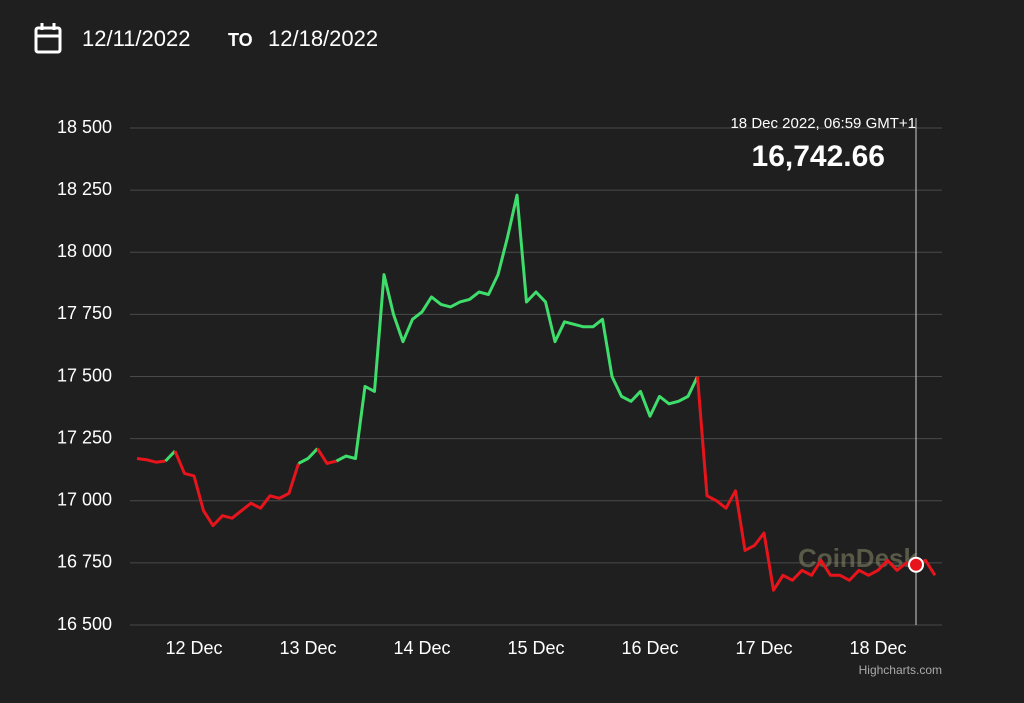 The image size is (1024, 703). I want to click on x-tick-label: 14 Dec, so click(421, 648).